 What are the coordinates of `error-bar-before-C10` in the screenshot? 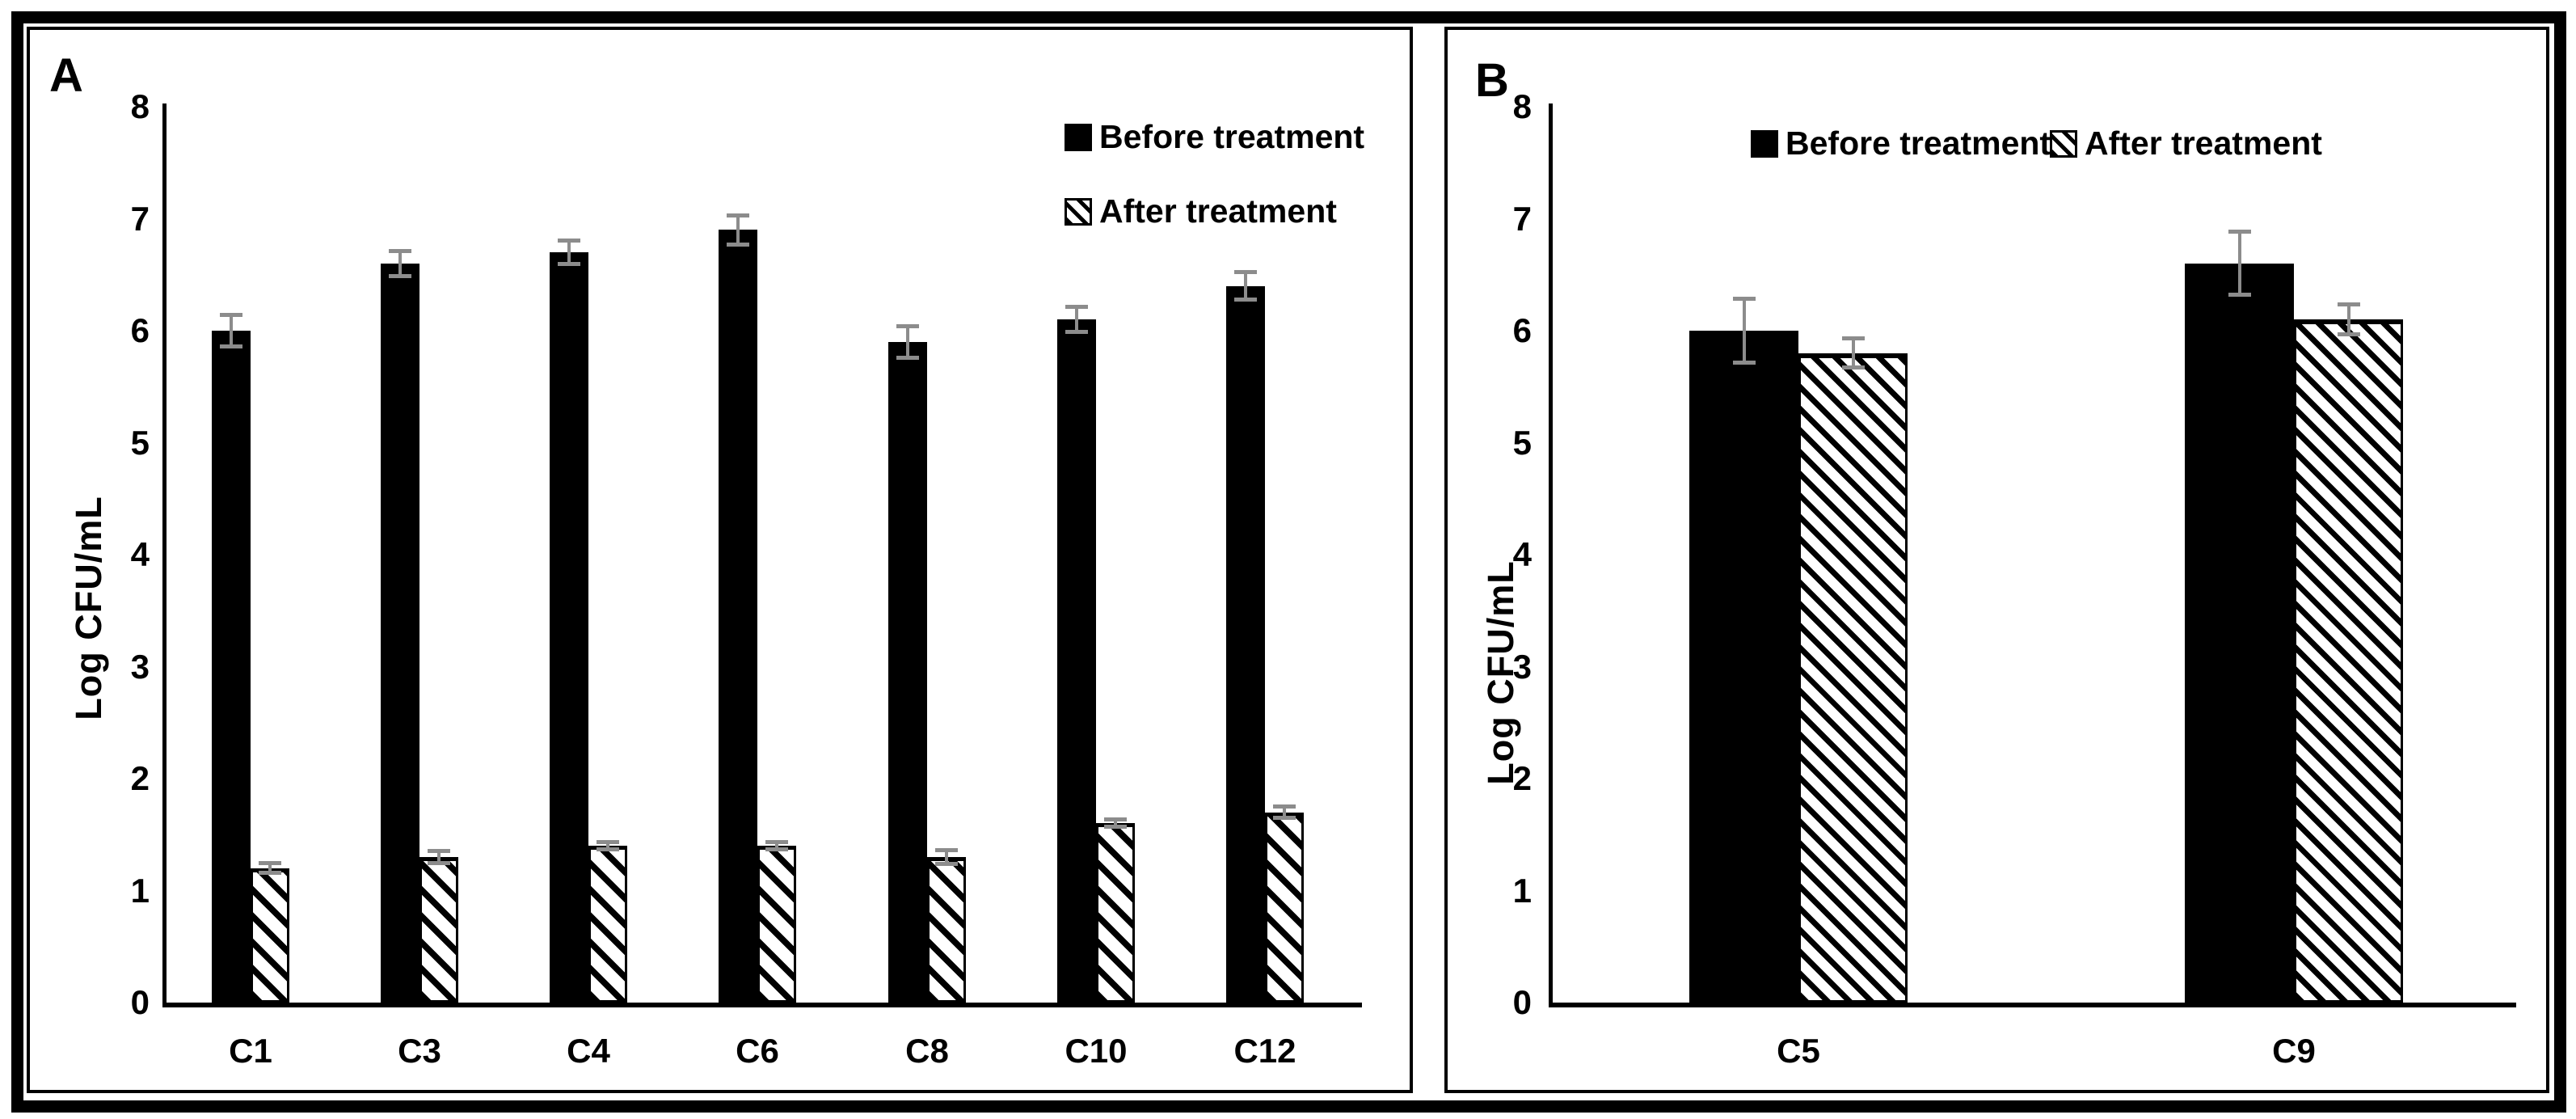 It's located at (1076, 320).